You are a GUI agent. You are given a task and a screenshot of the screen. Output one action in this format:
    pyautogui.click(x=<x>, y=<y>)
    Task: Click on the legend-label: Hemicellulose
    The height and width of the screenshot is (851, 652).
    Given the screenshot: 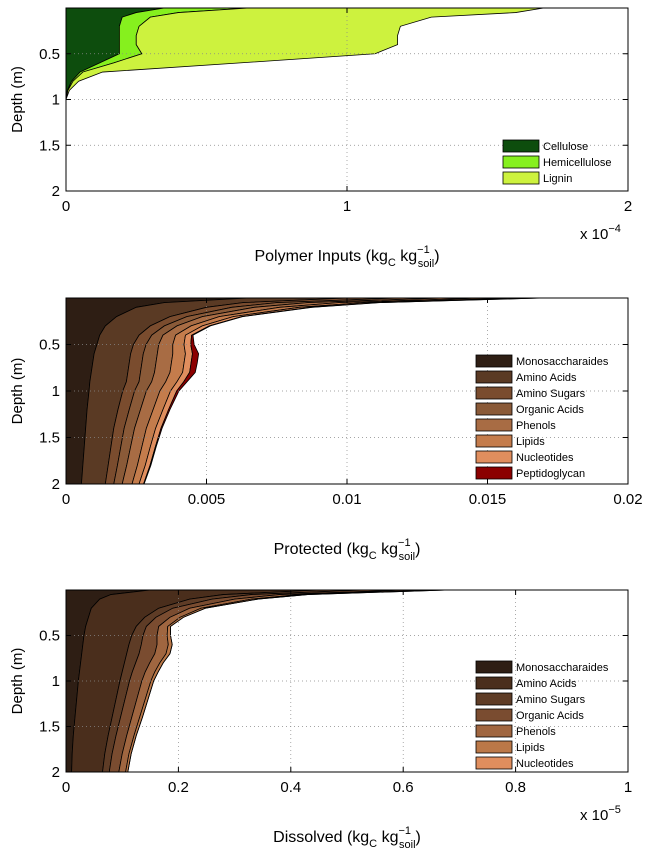 What is the action you would take?
    pyautogui.click(x=577, y=163)
    